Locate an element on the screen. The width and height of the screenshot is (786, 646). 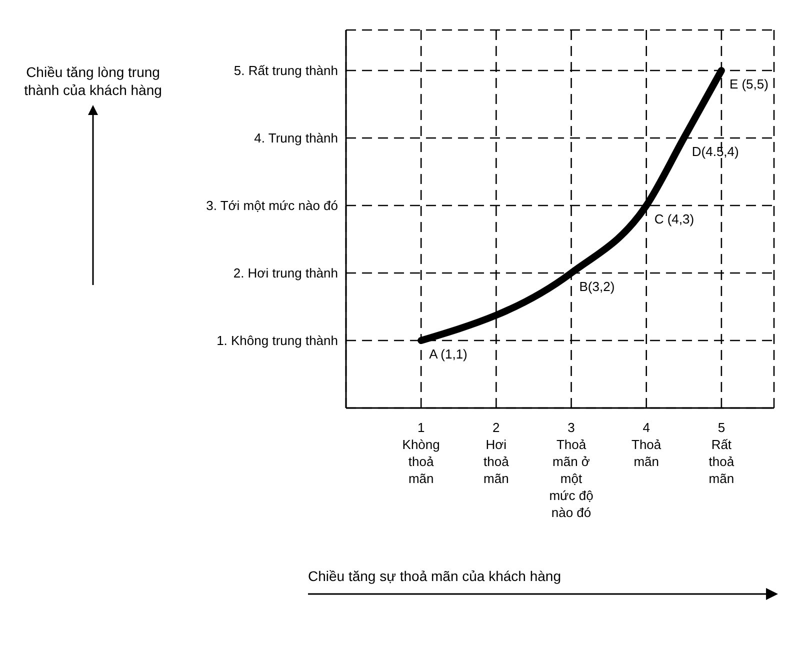
y-tick-label: 2. Hơi trung thành is located at coordinates (285, 273).